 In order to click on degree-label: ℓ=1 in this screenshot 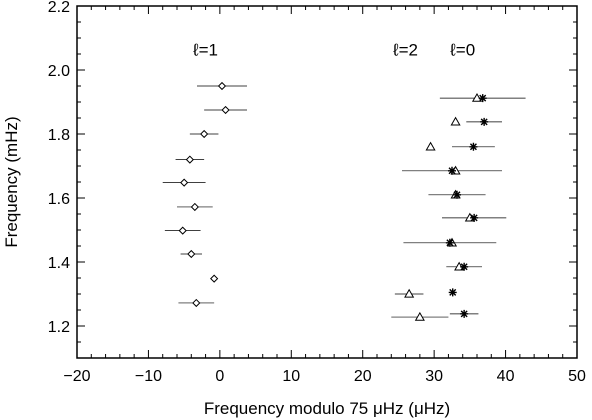, I will do `click(205, 50)`.